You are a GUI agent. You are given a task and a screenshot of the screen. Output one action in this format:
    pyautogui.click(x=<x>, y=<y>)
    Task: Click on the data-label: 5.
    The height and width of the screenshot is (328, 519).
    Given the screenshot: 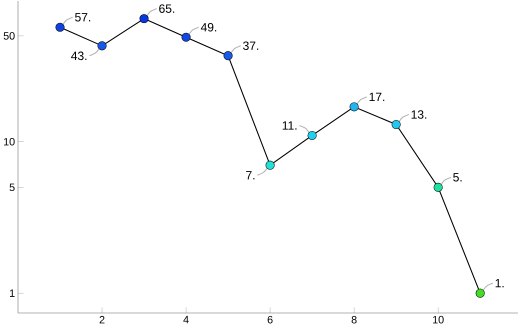 What is the action you would take?
    pyautogui.click(x=457, y=177)
    